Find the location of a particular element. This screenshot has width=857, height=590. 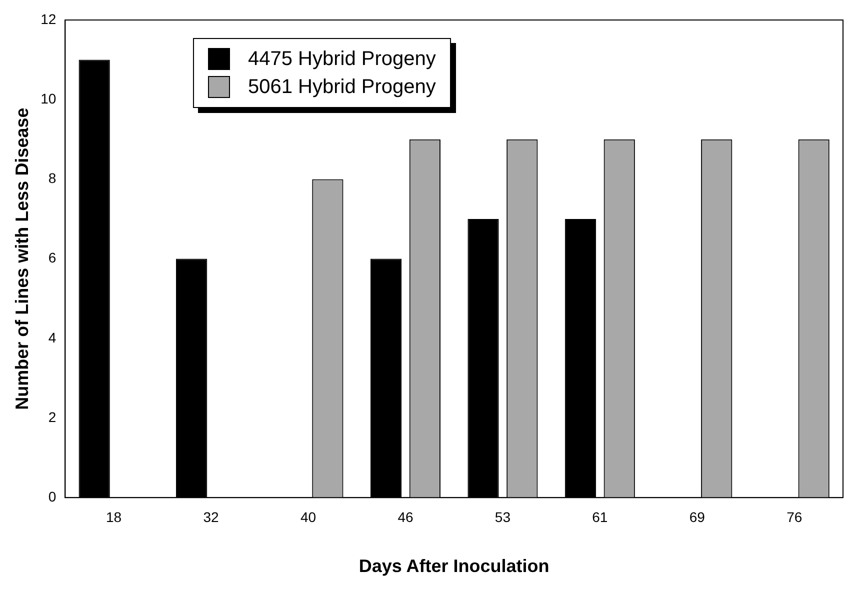

y-tick-label: 0 is located at coordinates (52, 496).